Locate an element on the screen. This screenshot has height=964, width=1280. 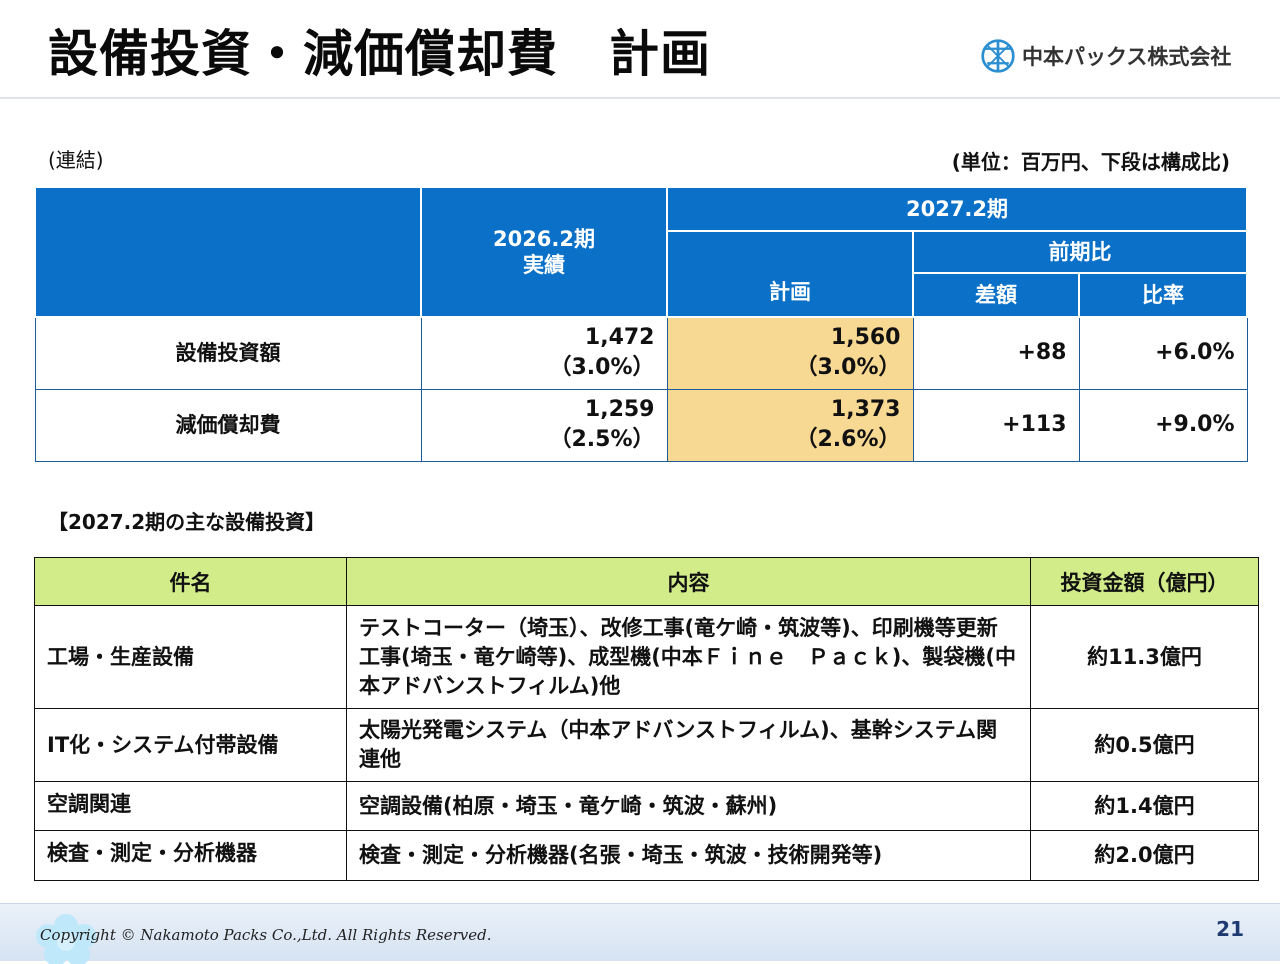
header-actual-label: 実績 is located at coordinates (544, 265).